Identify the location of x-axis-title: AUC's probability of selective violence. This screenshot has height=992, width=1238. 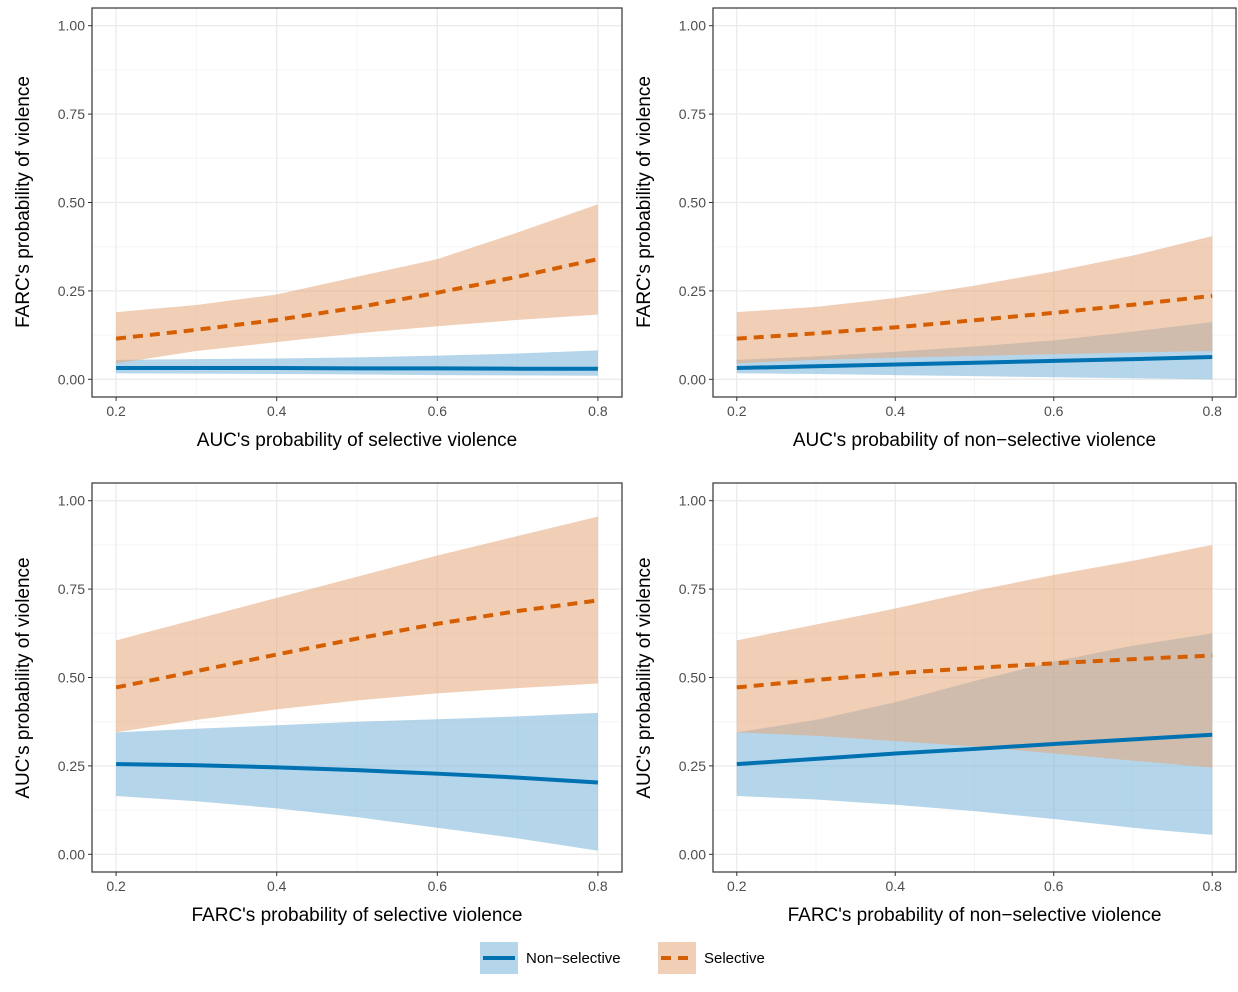
(357, 440).